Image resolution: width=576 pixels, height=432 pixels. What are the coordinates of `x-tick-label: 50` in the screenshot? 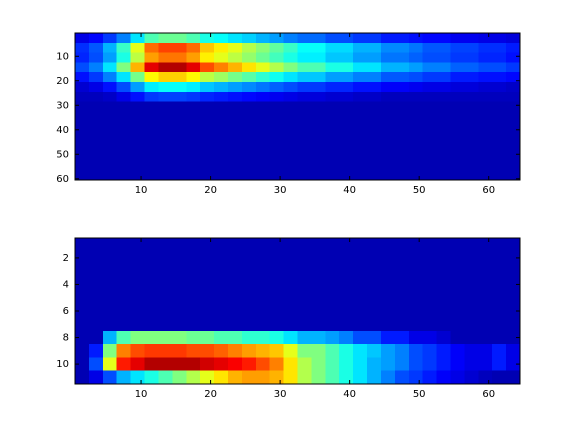 It's located at (419, 190).